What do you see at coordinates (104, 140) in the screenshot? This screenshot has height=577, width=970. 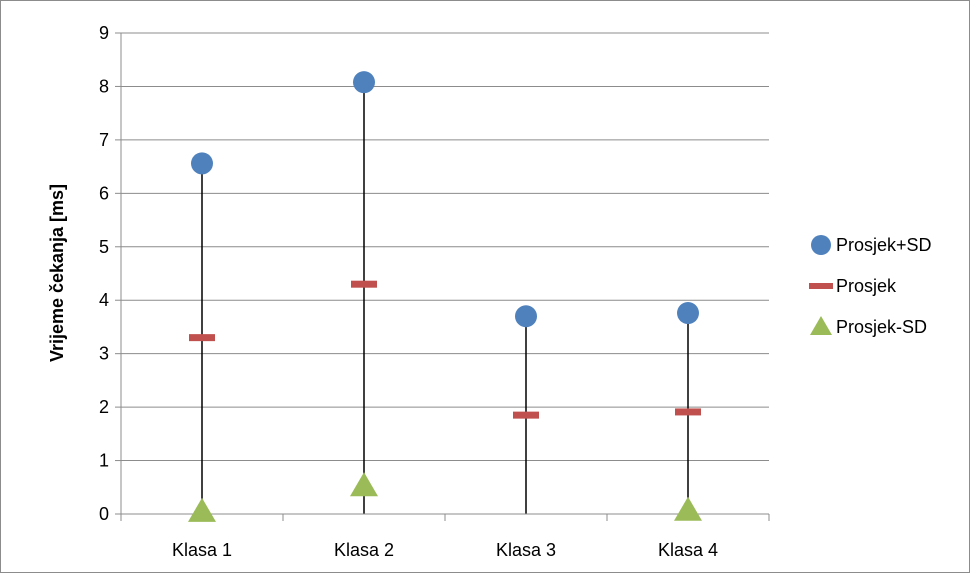 I see `y-tick-label: 7` at bounding box center [104, 140].